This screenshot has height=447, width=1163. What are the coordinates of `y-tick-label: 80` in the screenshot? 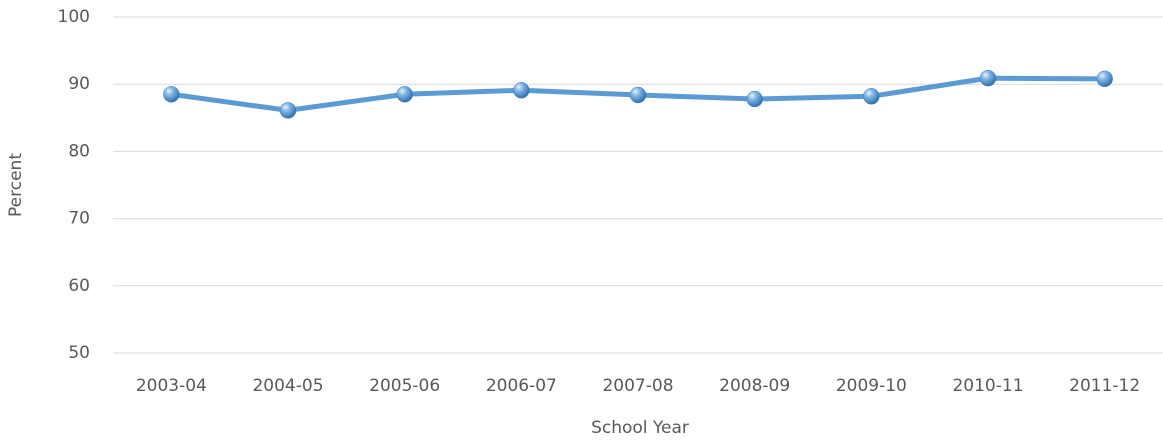 It's located at (79, 151).